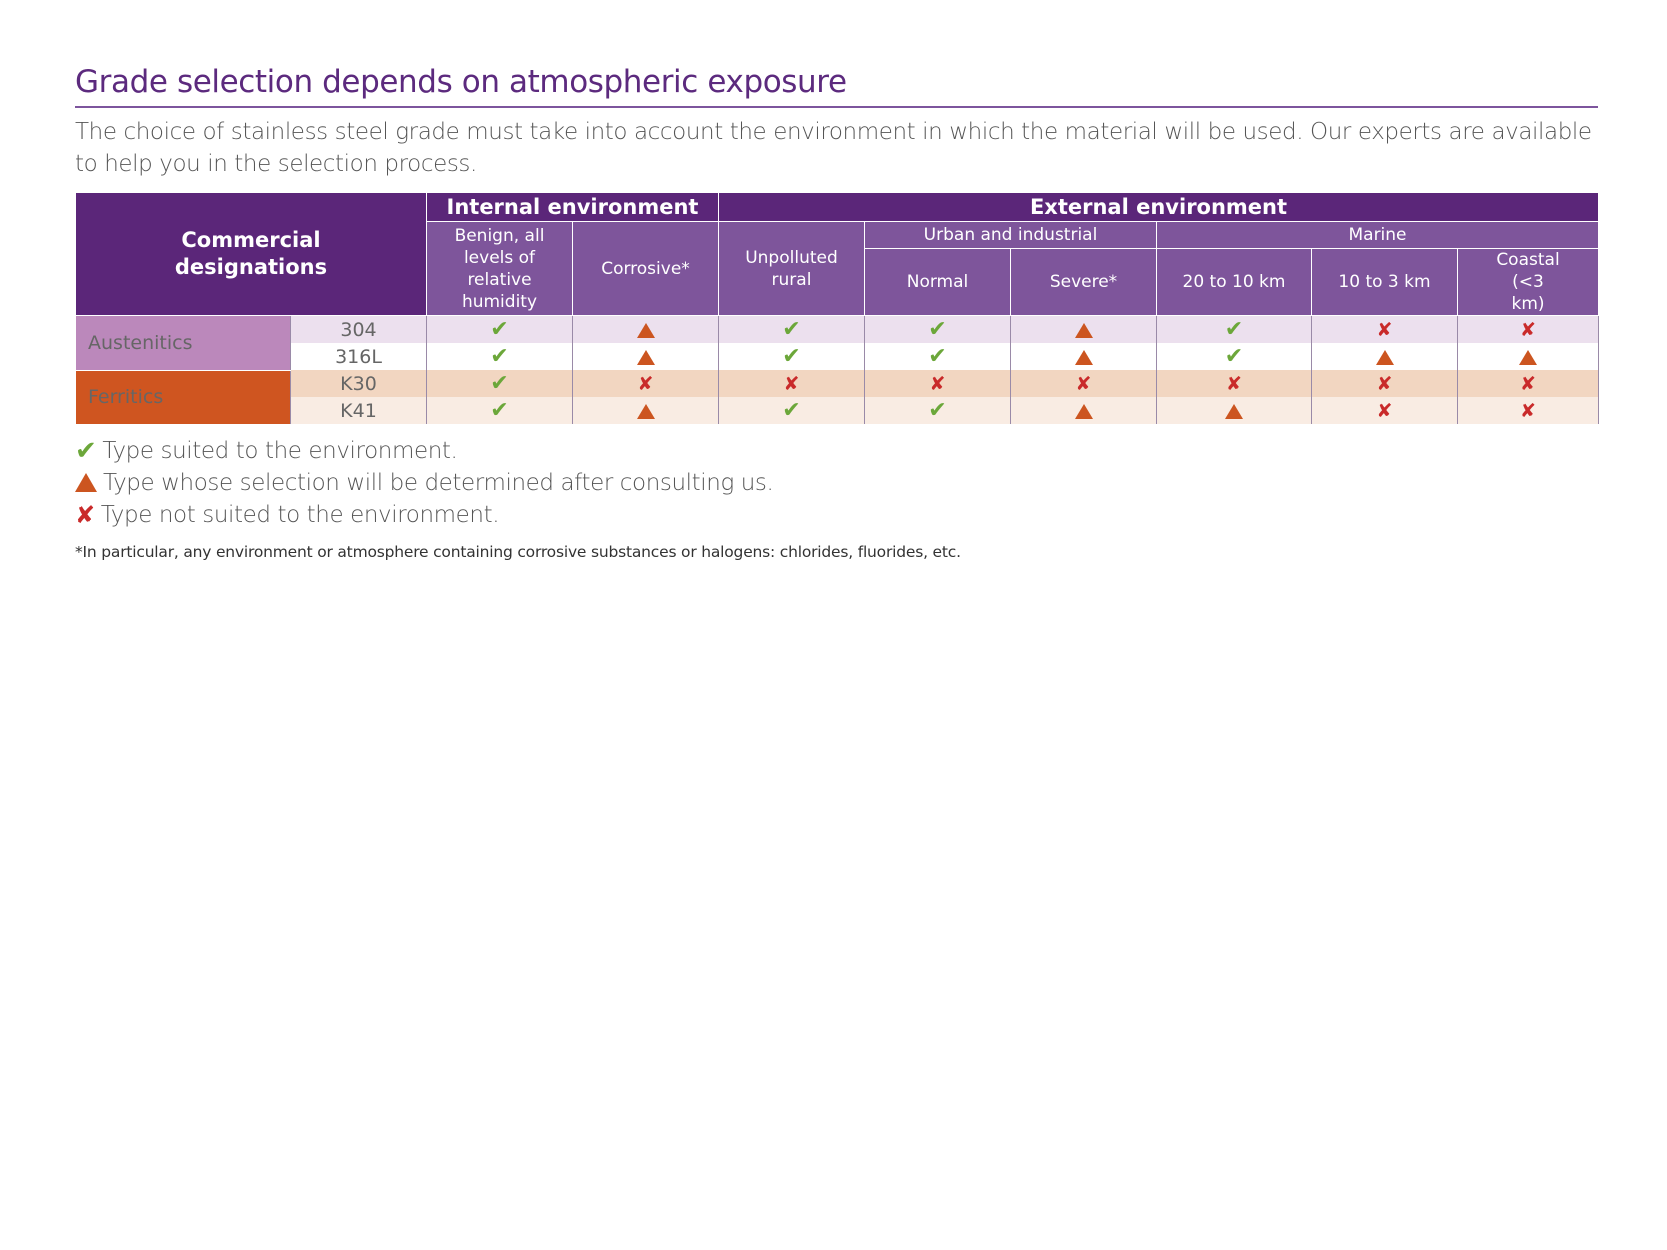  I want to click on table-row: 316L ✔ ✔ ✔ ✔, so click(837, 356).